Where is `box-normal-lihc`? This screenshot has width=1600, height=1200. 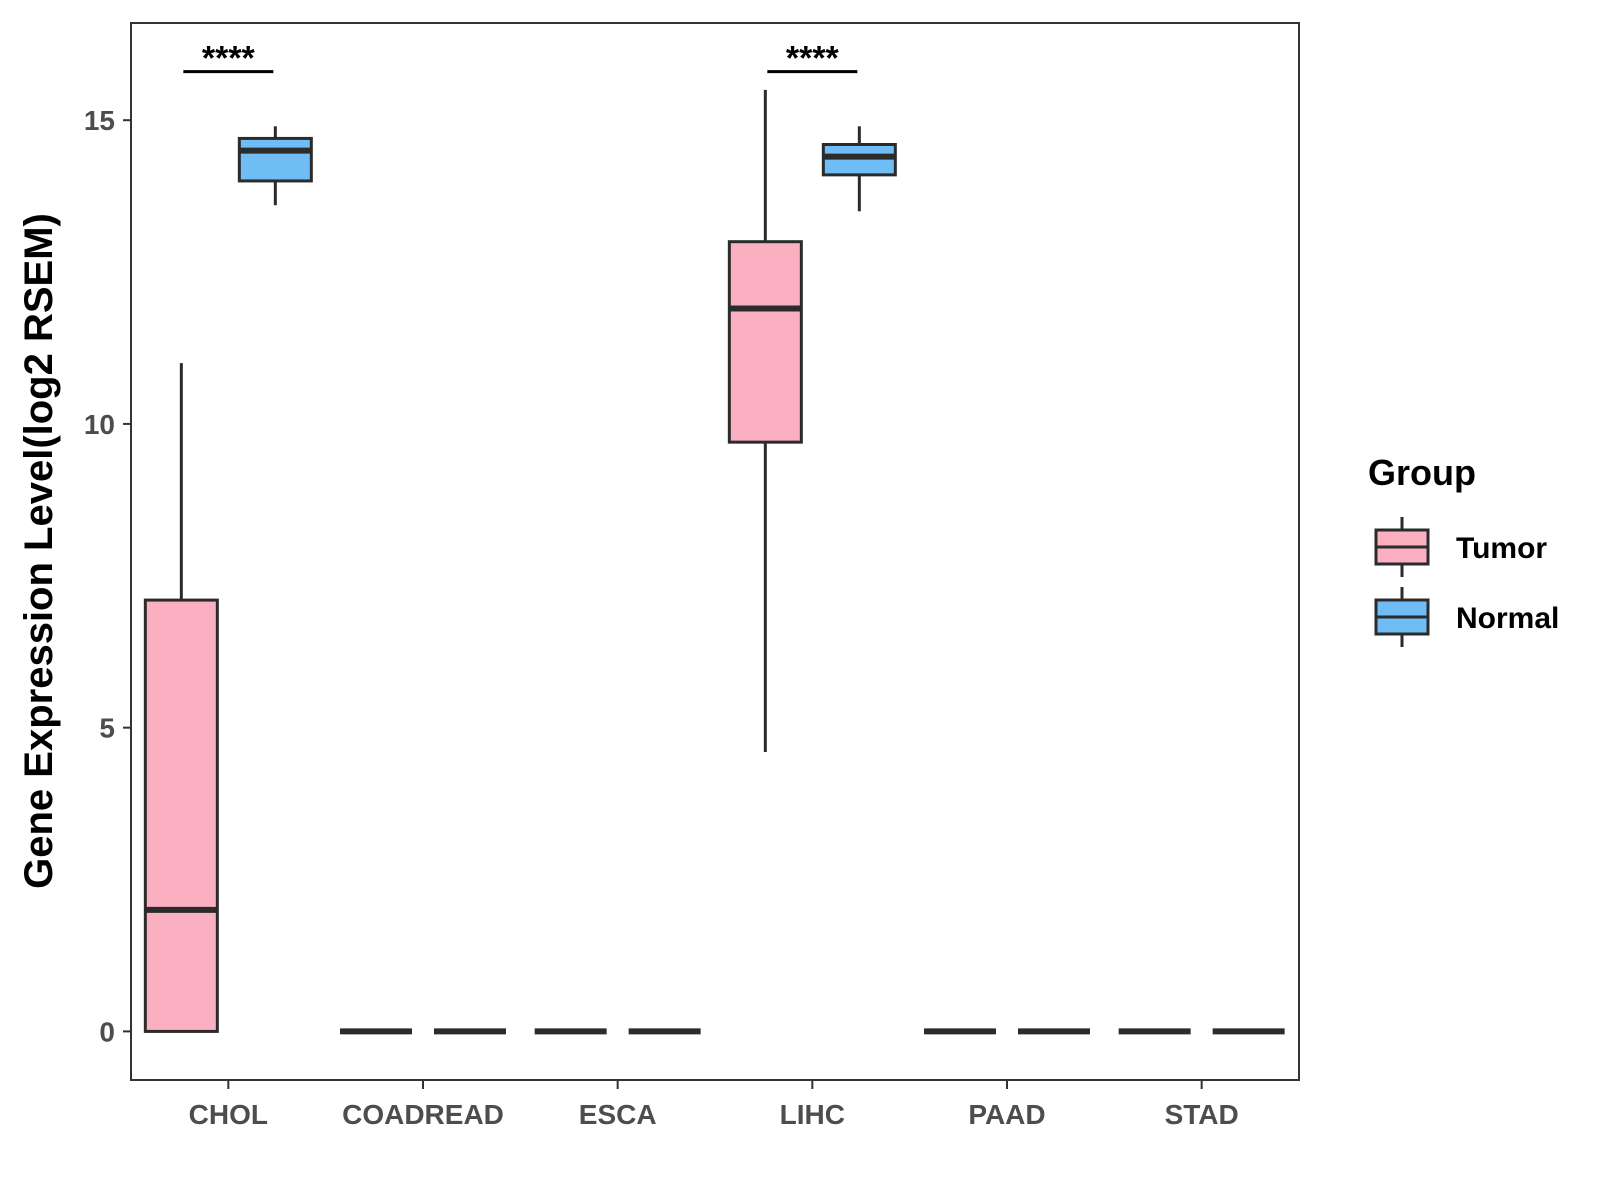
box-normal-lihc is located at coordinates (859, 169).